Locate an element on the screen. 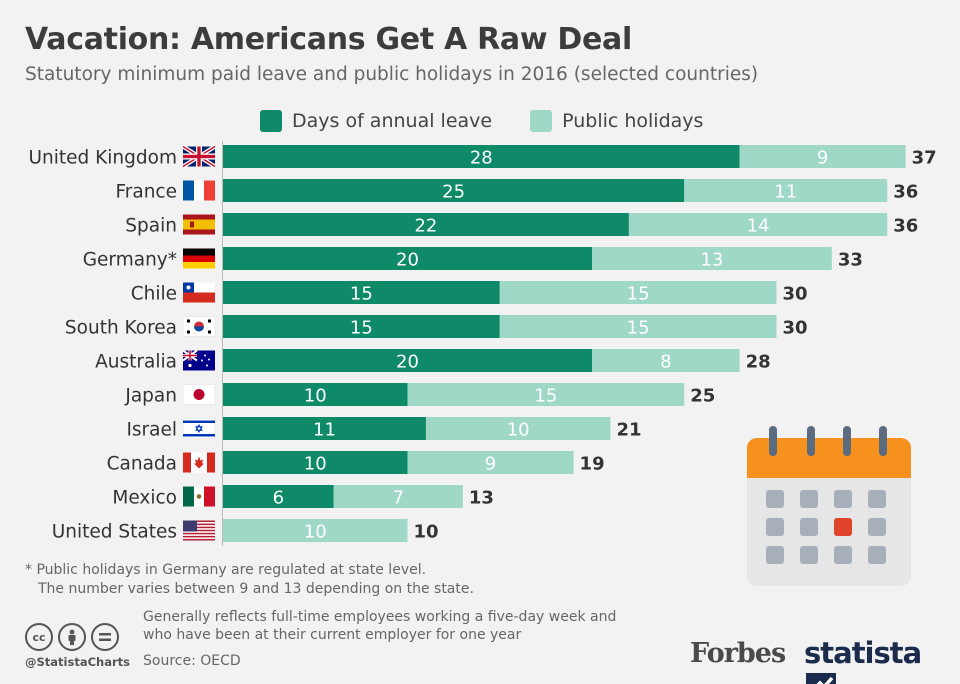 The image size is (960, 684). value-label-annual-leave: 10 is located at coordinates (315, 396).